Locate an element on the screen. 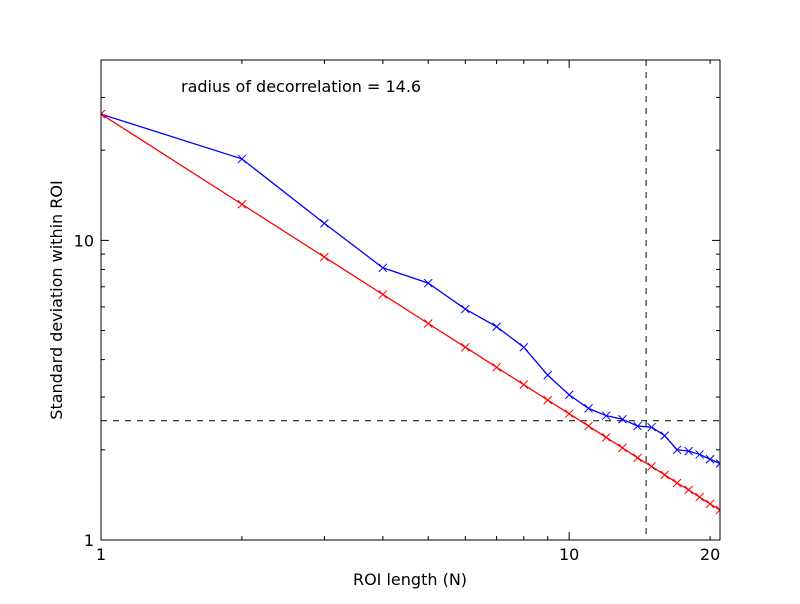  y-tick-label: 1 is located at coordinates (89, 540).